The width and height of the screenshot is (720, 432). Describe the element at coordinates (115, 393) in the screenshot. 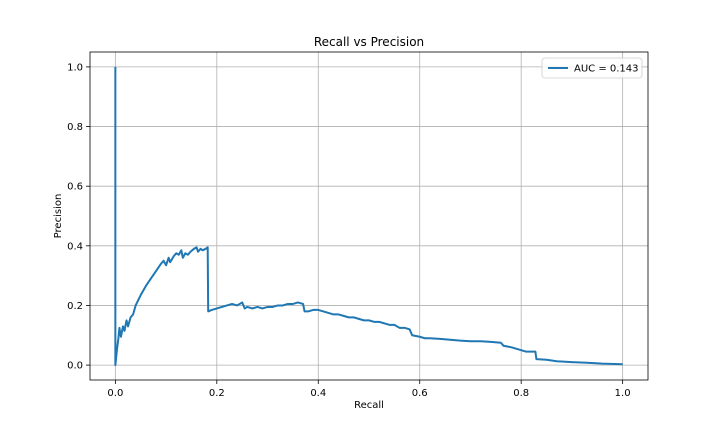

I see `x-tick-label: 0.0` at that location.